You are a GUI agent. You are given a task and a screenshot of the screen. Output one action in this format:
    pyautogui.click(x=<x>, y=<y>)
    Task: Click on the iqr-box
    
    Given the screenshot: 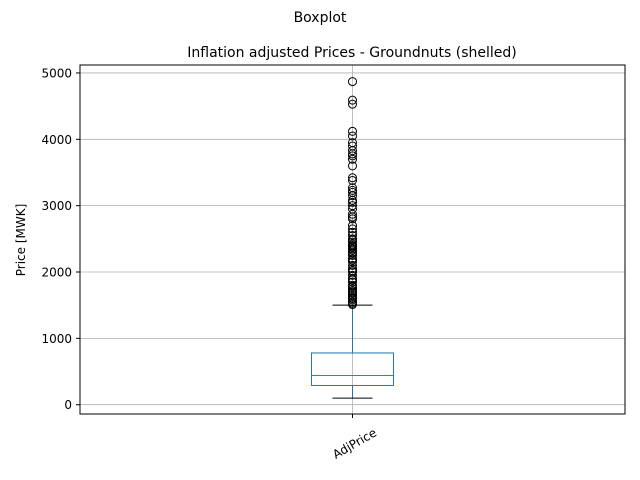 What is the action you would take?
    pyautogui.click(x=352, y=369)
    